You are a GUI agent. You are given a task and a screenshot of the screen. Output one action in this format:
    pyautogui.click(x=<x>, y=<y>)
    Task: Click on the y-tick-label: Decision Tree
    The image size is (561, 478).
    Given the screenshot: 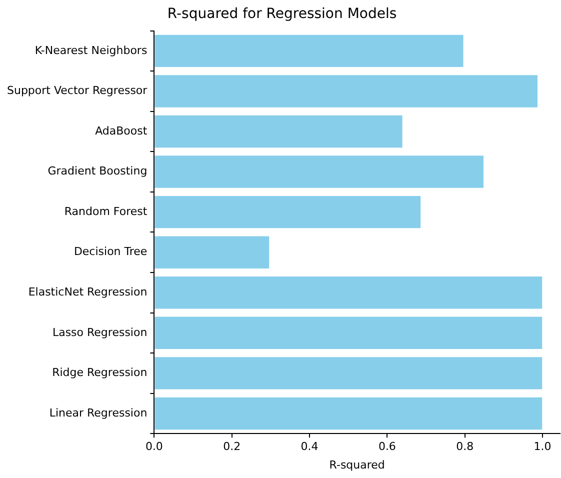 What is the action you would take?
    pyautogui.click(x=111, y=251)
    